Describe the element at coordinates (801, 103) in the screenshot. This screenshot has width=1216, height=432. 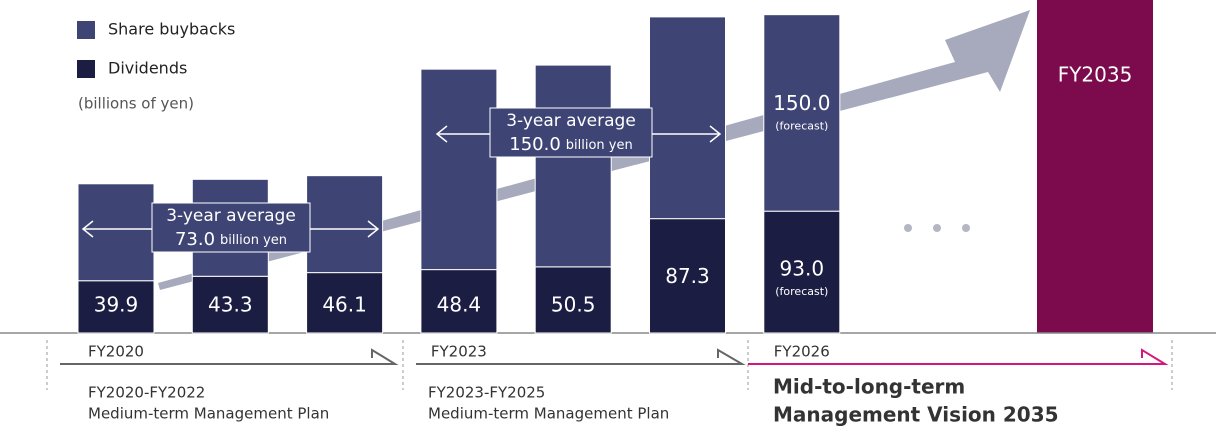
I see `value-label: 150.0` at that location.